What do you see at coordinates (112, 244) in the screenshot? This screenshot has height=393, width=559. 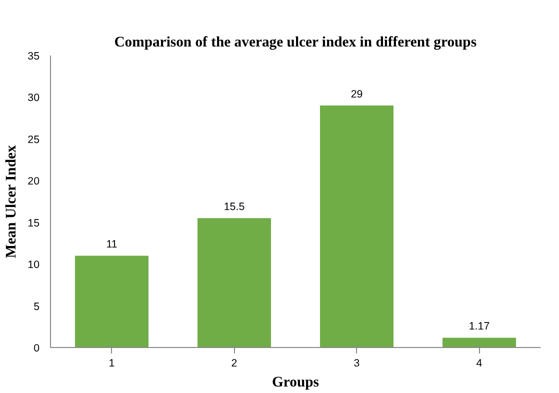 I see `data-label: 11` at bounding box center [112, 244].